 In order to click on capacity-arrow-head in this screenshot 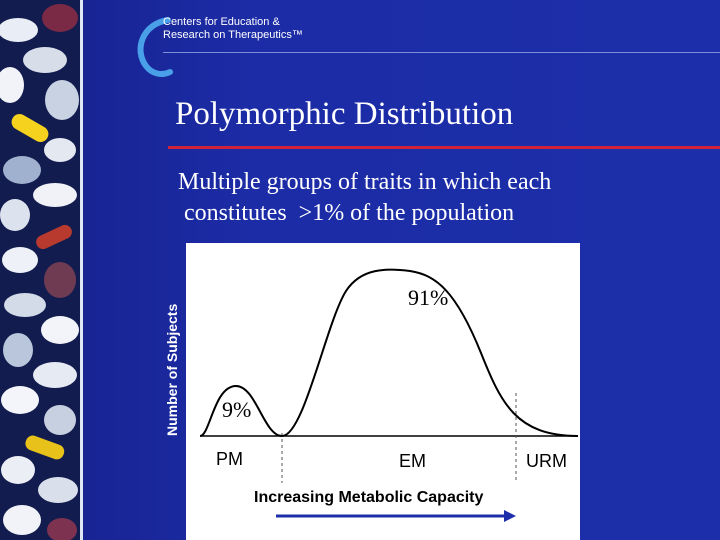, I will do `click(510, 516)`.